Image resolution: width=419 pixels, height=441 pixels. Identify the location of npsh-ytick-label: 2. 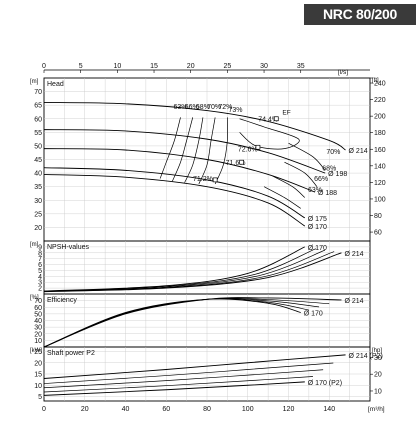
(40, 289).